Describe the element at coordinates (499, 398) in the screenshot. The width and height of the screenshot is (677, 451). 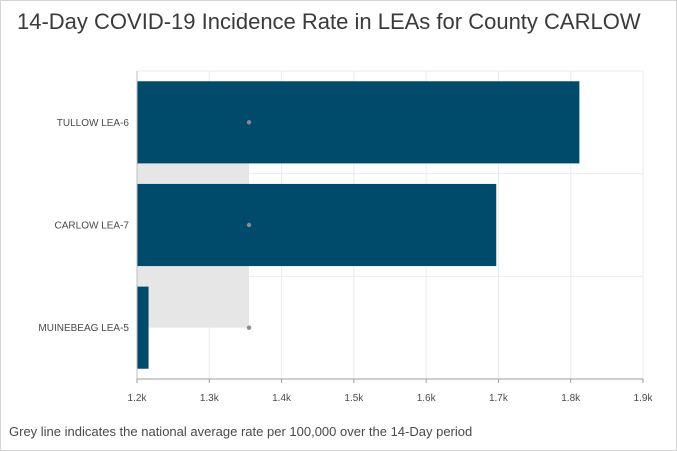
I see `x-tick-label: 1.7k` at that location.